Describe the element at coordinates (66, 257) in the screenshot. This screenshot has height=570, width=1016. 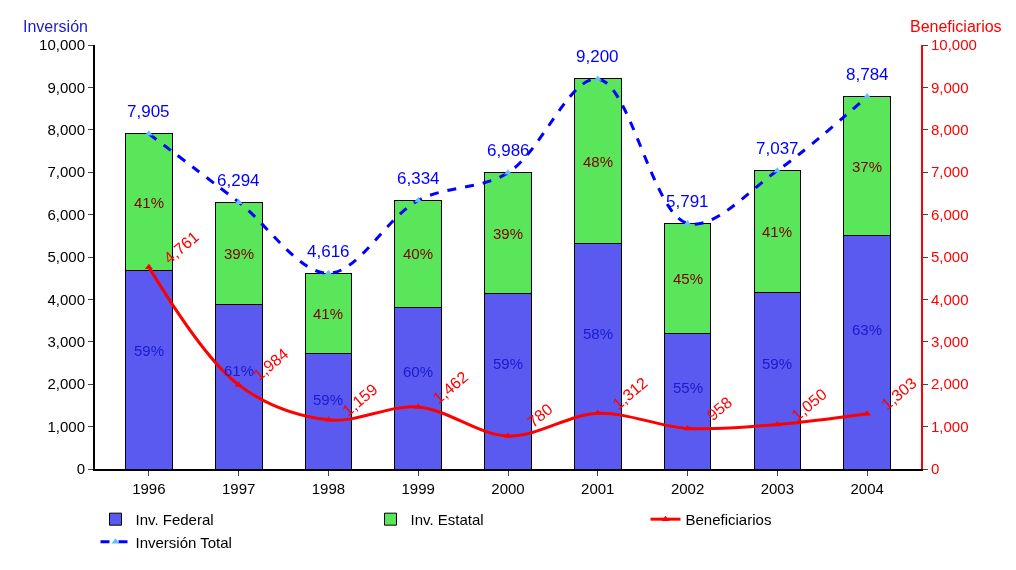
I see `y-tick-label: 5,000` at that location.